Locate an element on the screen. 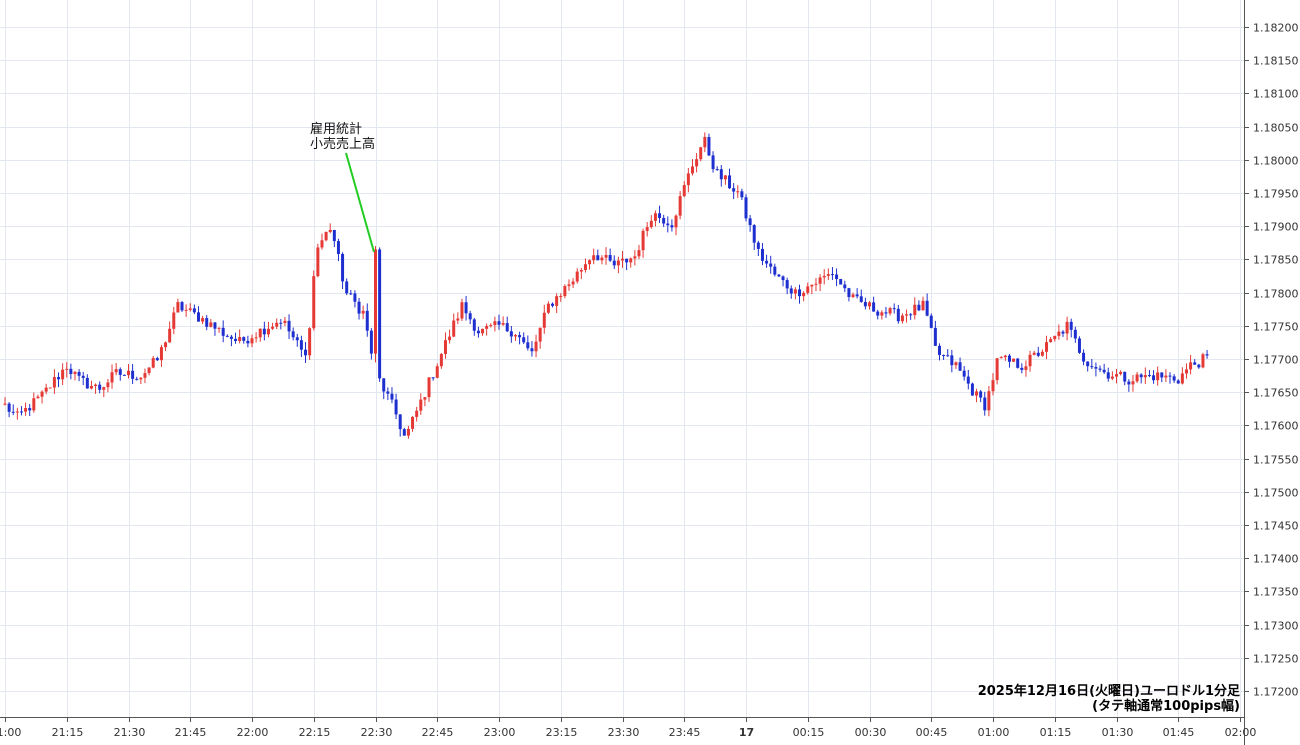  event-annotation: 雇用統計 小売売上高 is located at coordinates (342, 187).